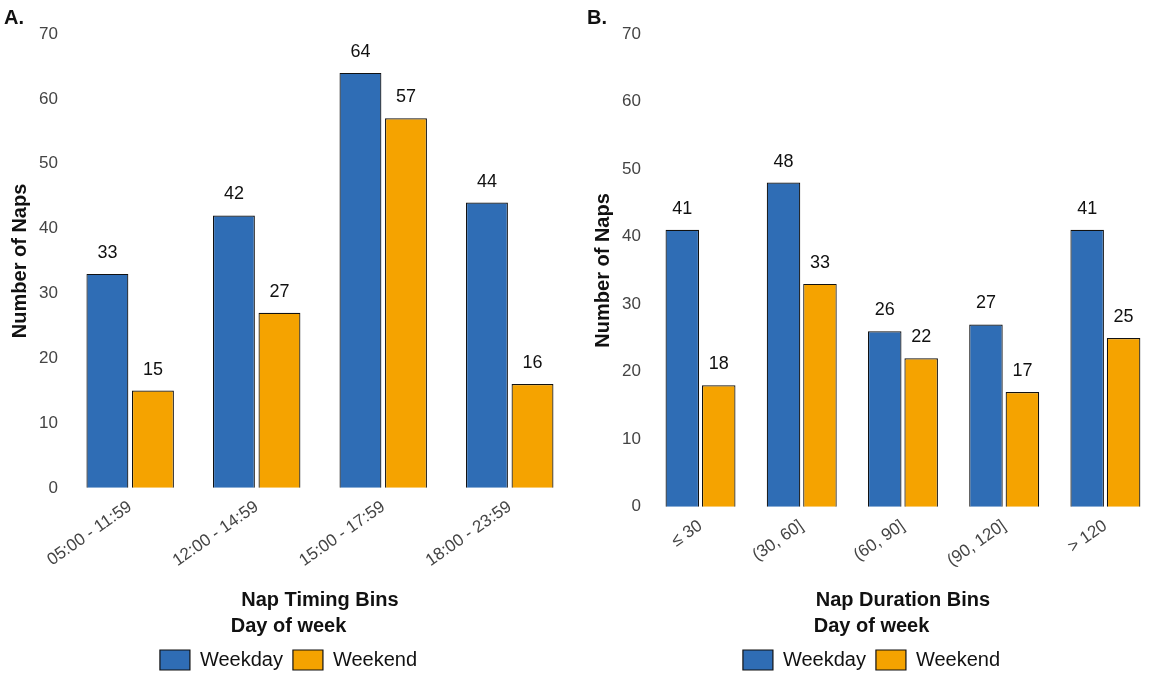  Describe the element at coordinates (884, 309) in the screenshot. I see `data-label: 26` at that location.